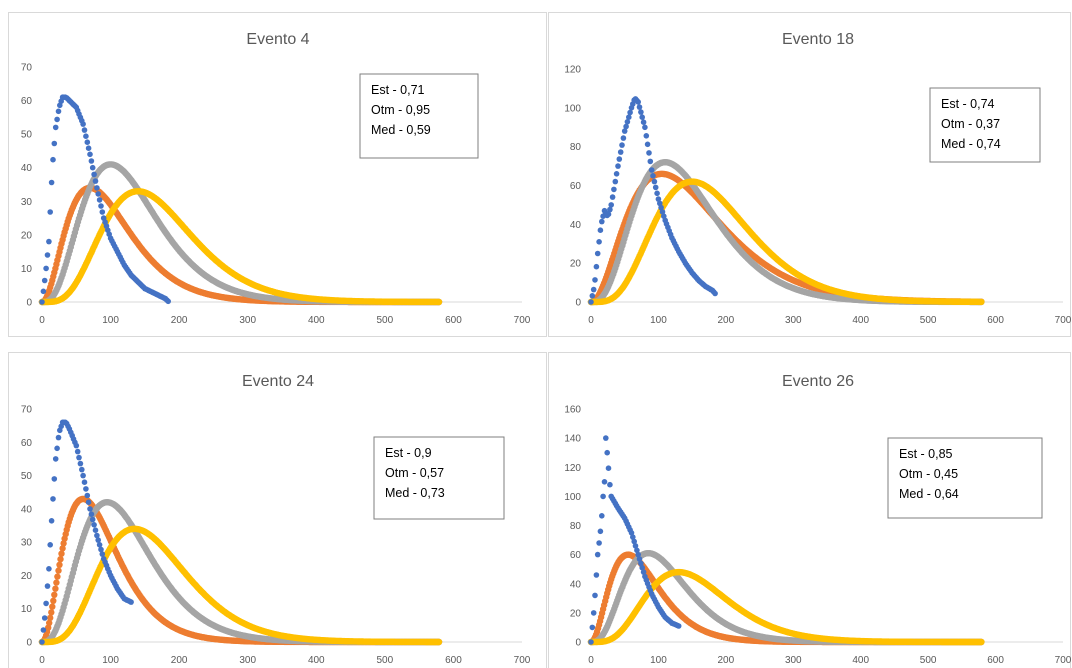 Image resolution: width=1072 pixels, height=668 pixels. What do you see at coordinates (408, 453) in the screenshot?
I see `annotation-line: Est - 0,9` at bounding box center [408, 453].